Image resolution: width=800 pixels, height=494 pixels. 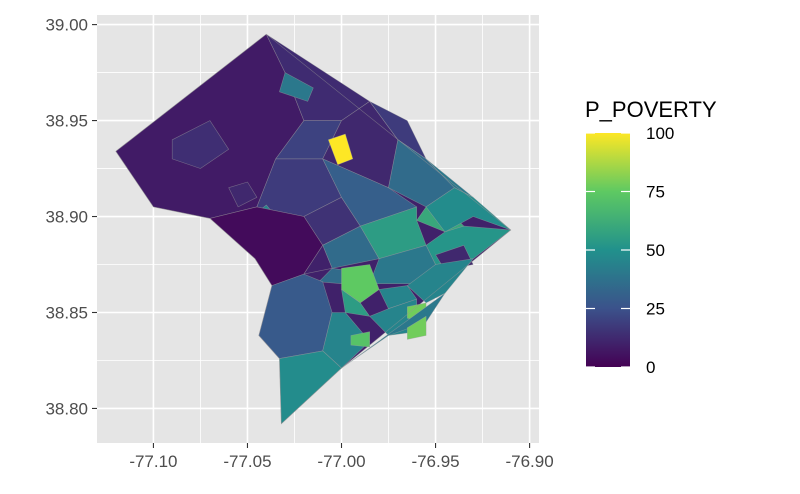 What do you see at coordinates (655, 309) in the screenshot?
I see `legend-label: 25` at bounding box center [655, 309].